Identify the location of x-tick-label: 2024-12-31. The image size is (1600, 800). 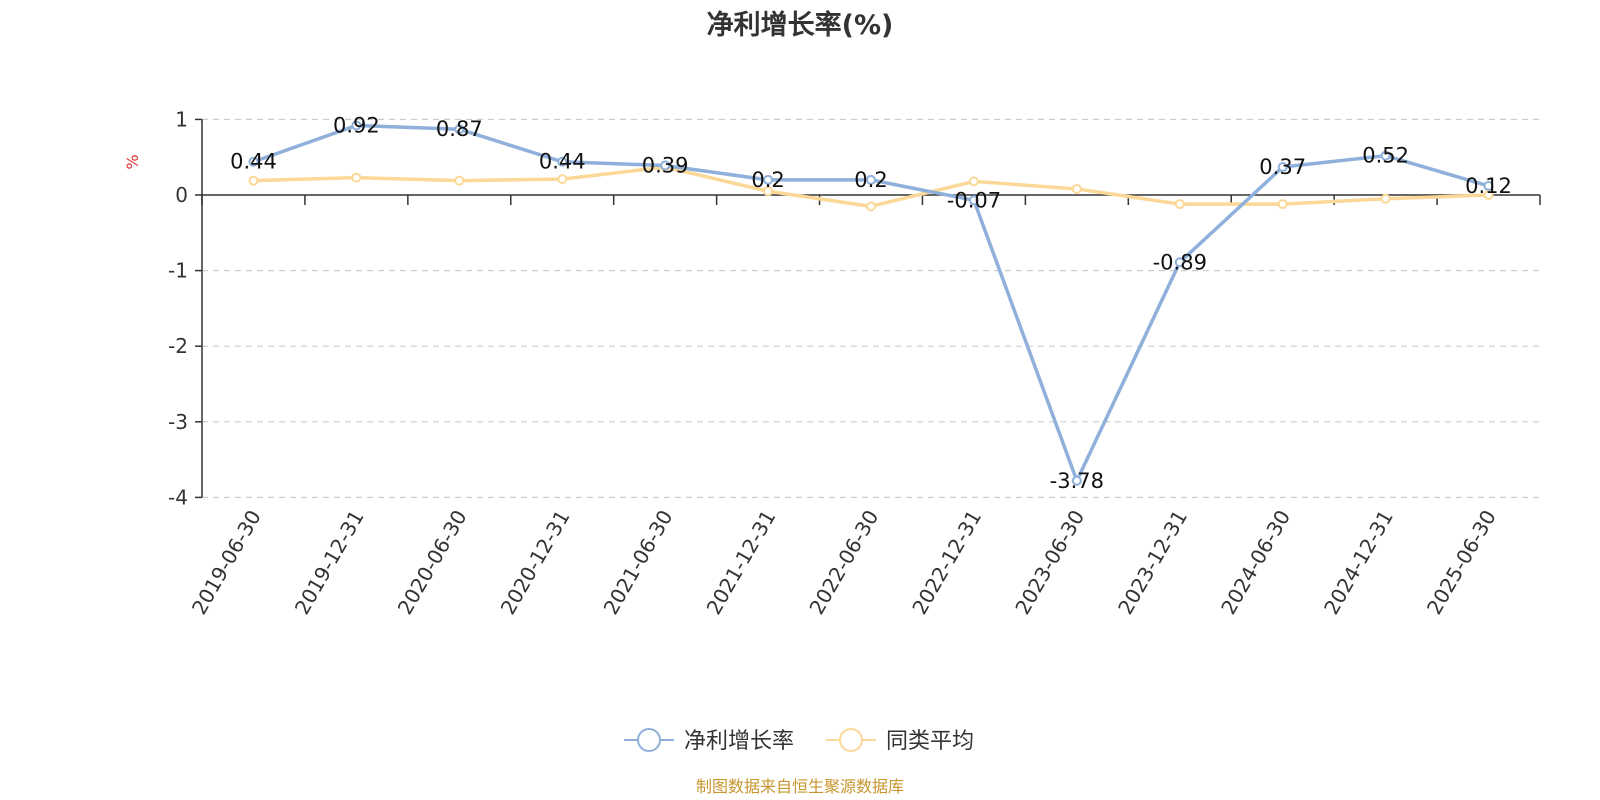
(1358, 562).